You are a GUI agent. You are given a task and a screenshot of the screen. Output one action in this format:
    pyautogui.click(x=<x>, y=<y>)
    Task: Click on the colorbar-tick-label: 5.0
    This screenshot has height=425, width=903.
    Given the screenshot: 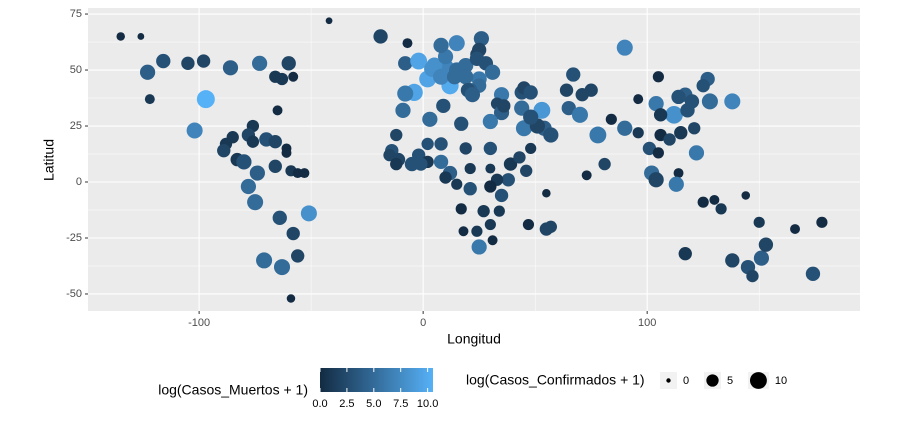 What is the action you would take?
    pyautogui.click(x=373, y=404)
    